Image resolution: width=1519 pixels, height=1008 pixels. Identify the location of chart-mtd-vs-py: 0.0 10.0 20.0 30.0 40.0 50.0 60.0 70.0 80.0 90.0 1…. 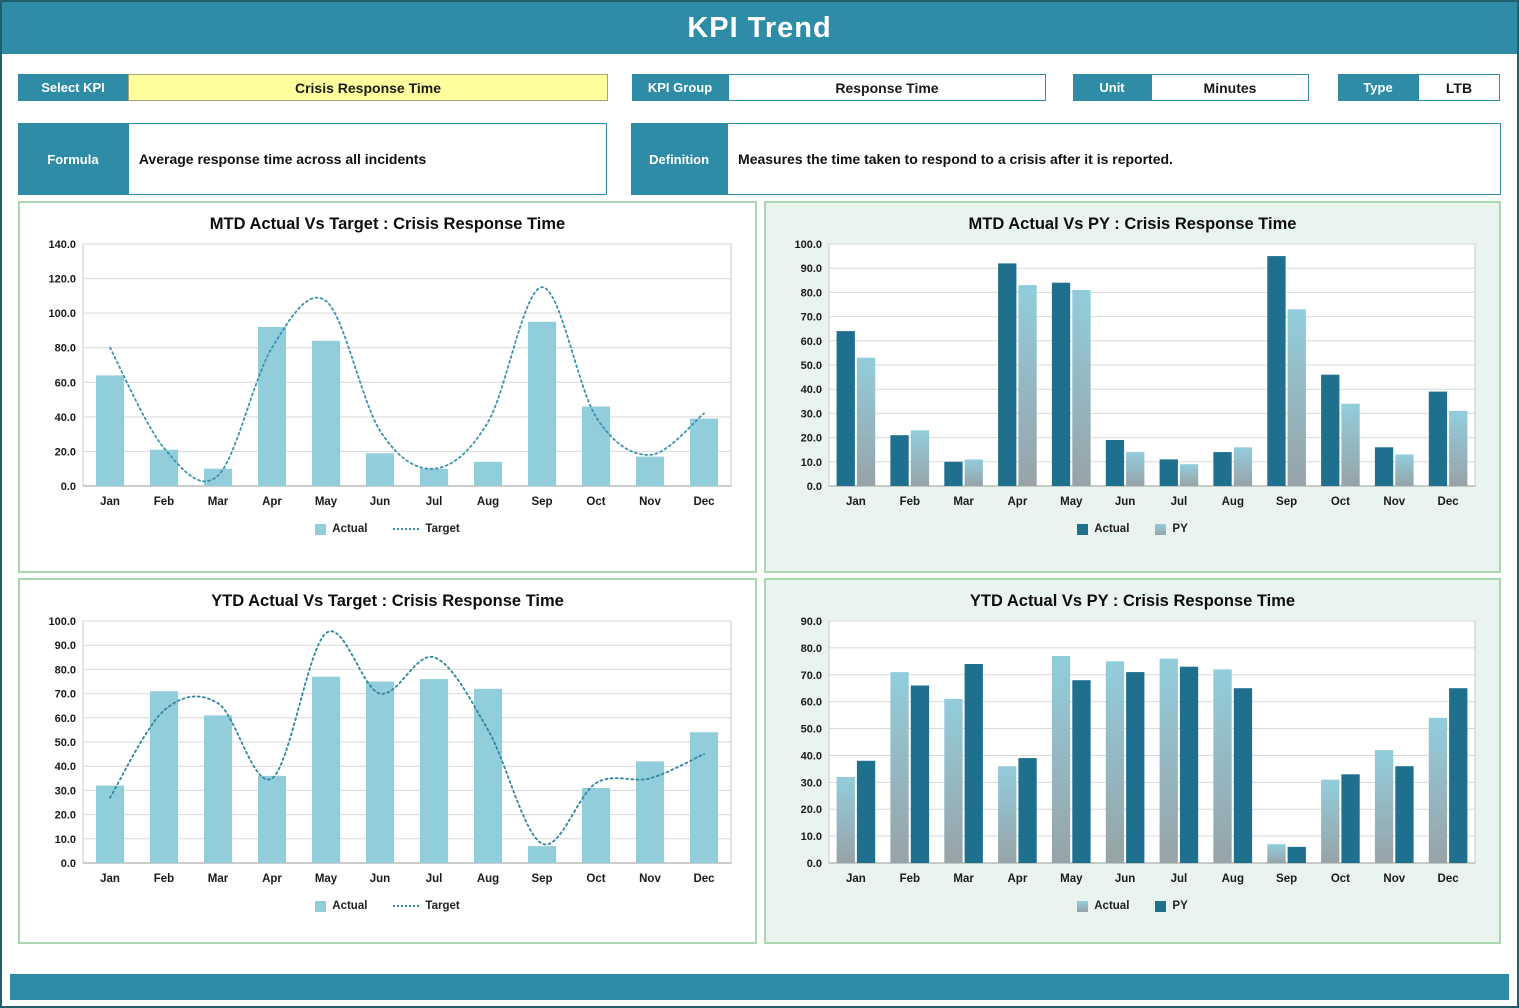
(1132, 377).